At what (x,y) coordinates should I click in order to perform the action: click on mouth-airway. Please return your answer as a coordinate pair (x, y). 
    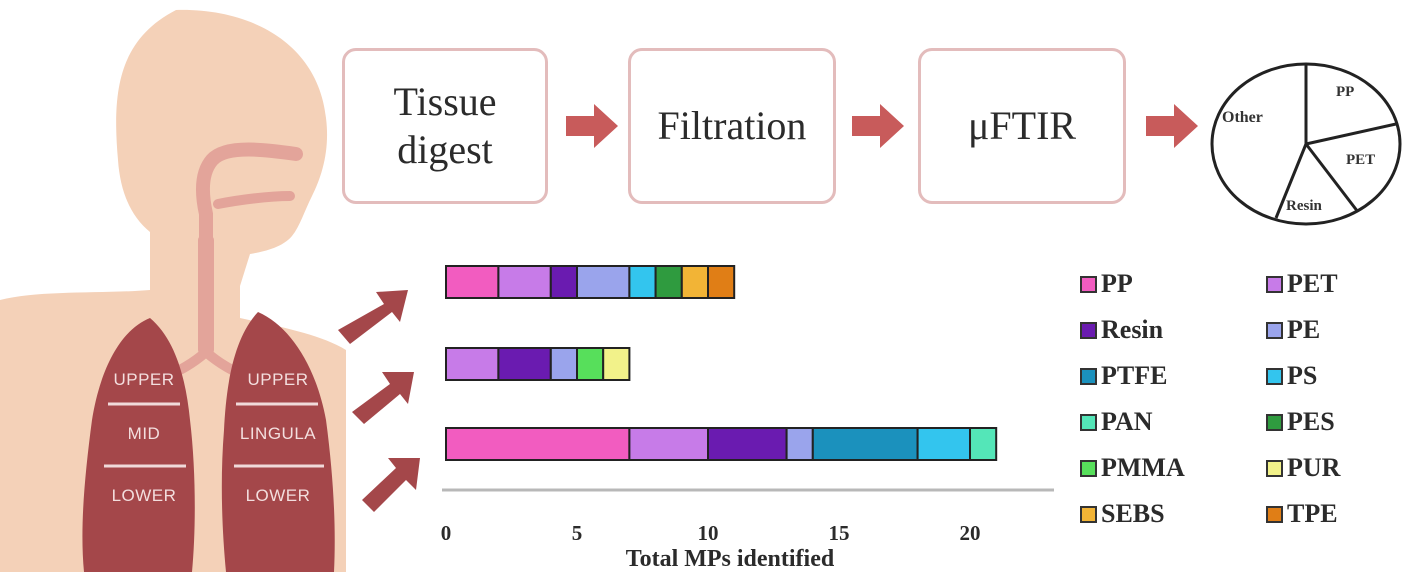
    Looking at the image, I should click on (254, 200).